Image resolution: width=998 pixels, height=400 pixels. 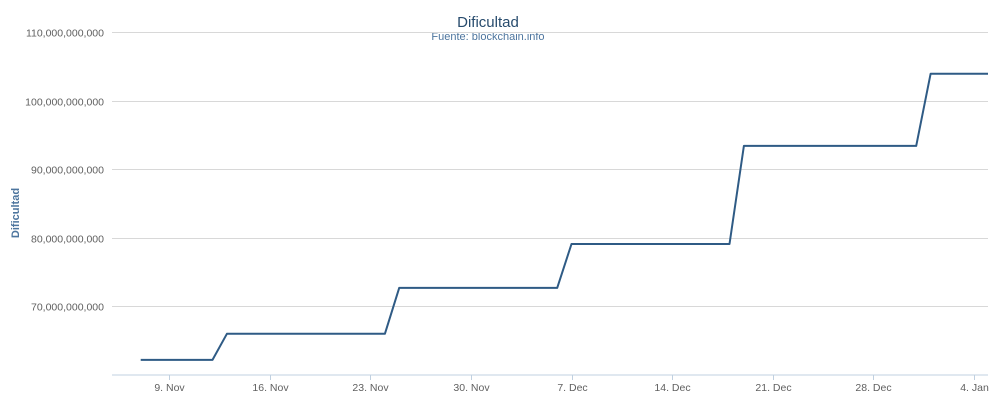 What do you see at coordinates (471, 388) in the screenshot?
I see `x-tick-label: 30. Nov` at bounding box center [471, 388].